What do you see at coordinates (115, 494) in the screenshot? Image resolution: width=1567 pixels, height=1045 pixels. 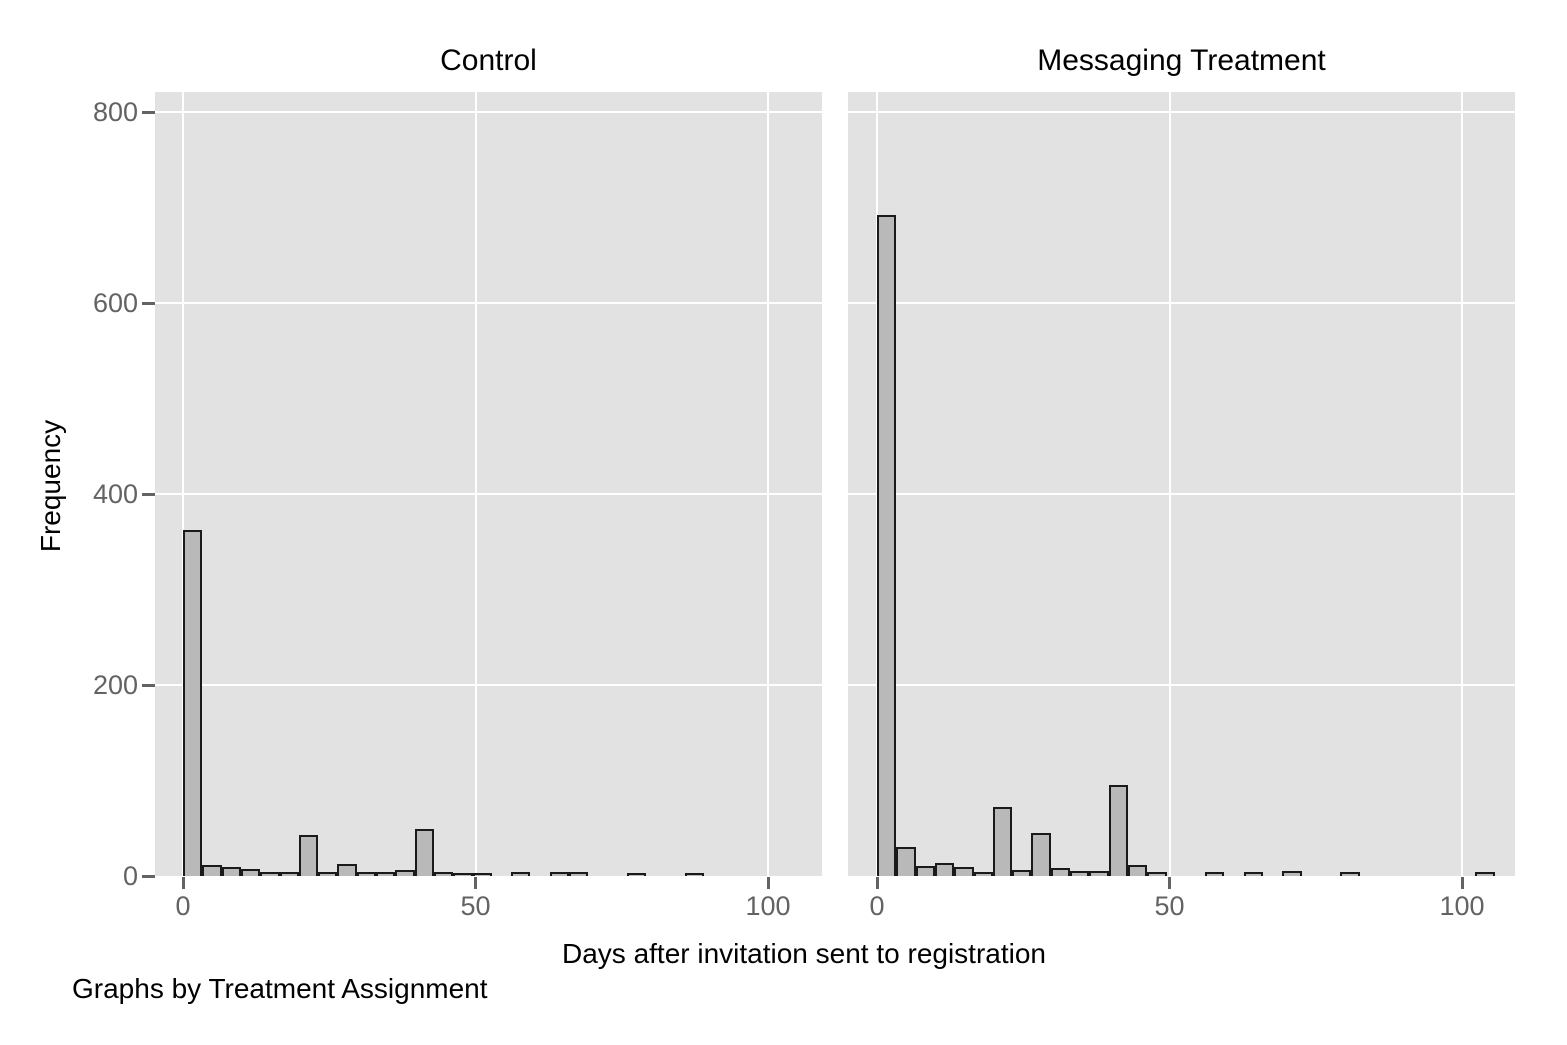 I see `y-tick-label: 400` at bounding box center [115, 494].